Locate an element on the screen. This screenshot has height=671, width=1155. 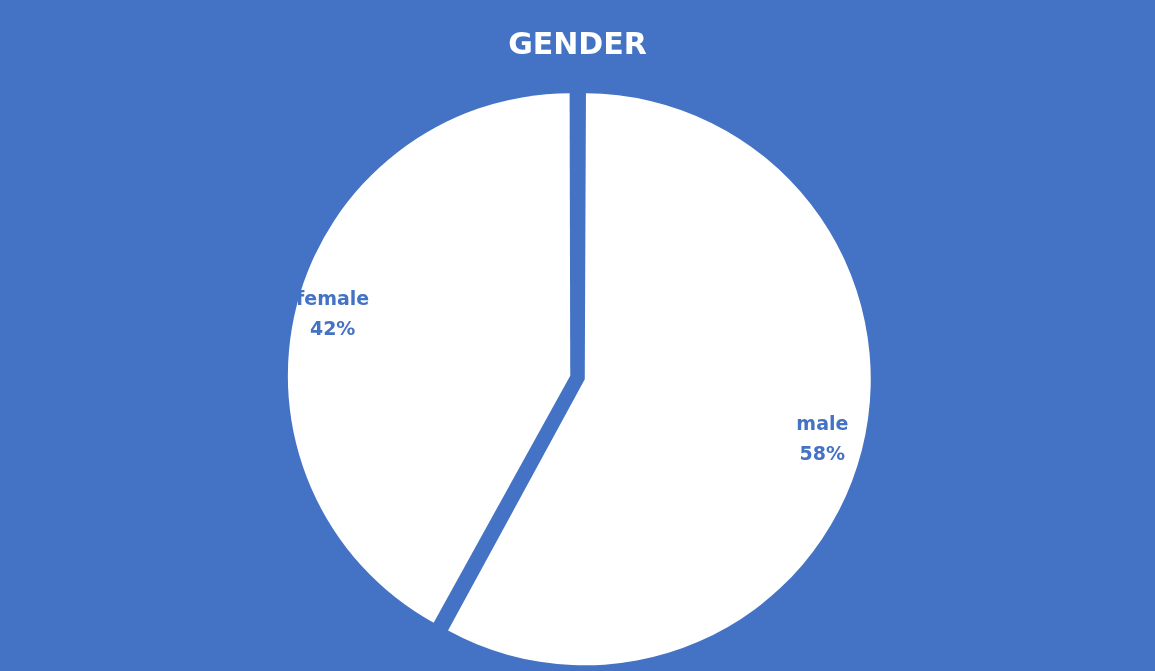
slice-label: male is located at coordinates (822, 423).